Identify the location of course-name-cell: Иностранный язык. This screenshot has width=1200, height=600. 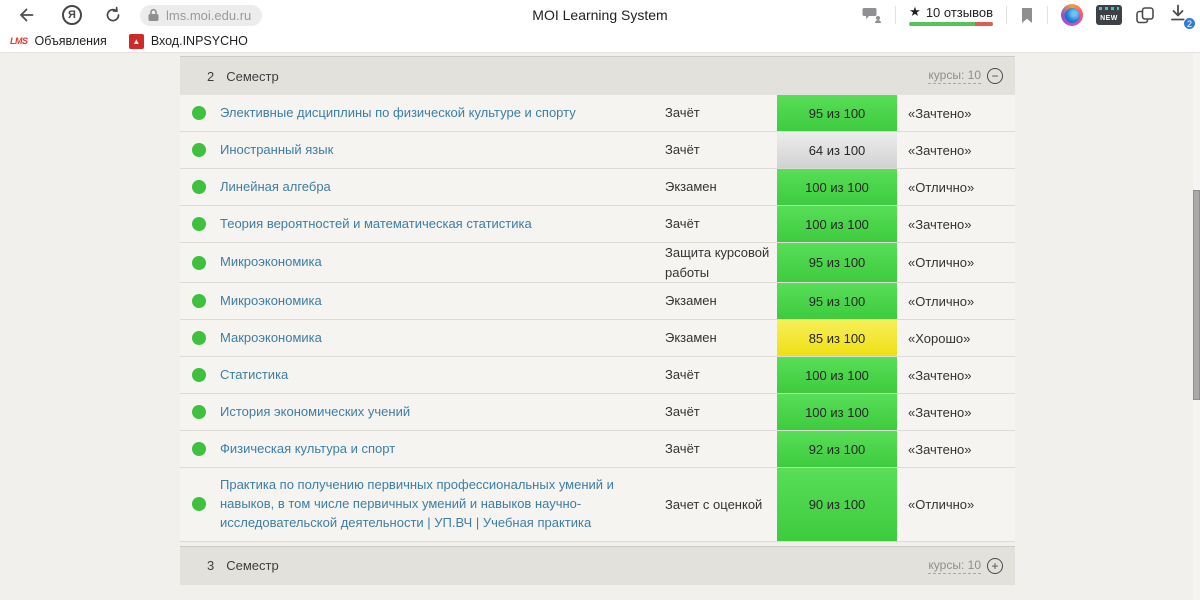
(442, 150).